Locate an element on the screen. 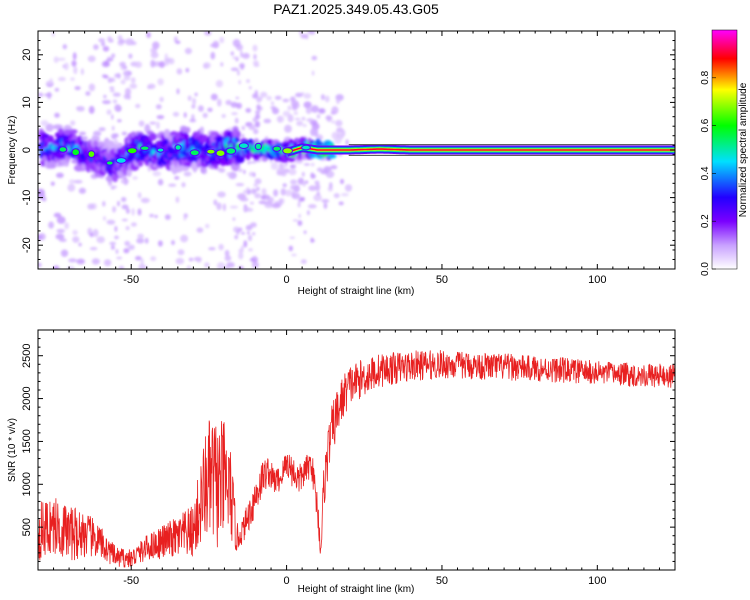  colorbar-tick-label: 0.0 is located at coordinates (705, 269).